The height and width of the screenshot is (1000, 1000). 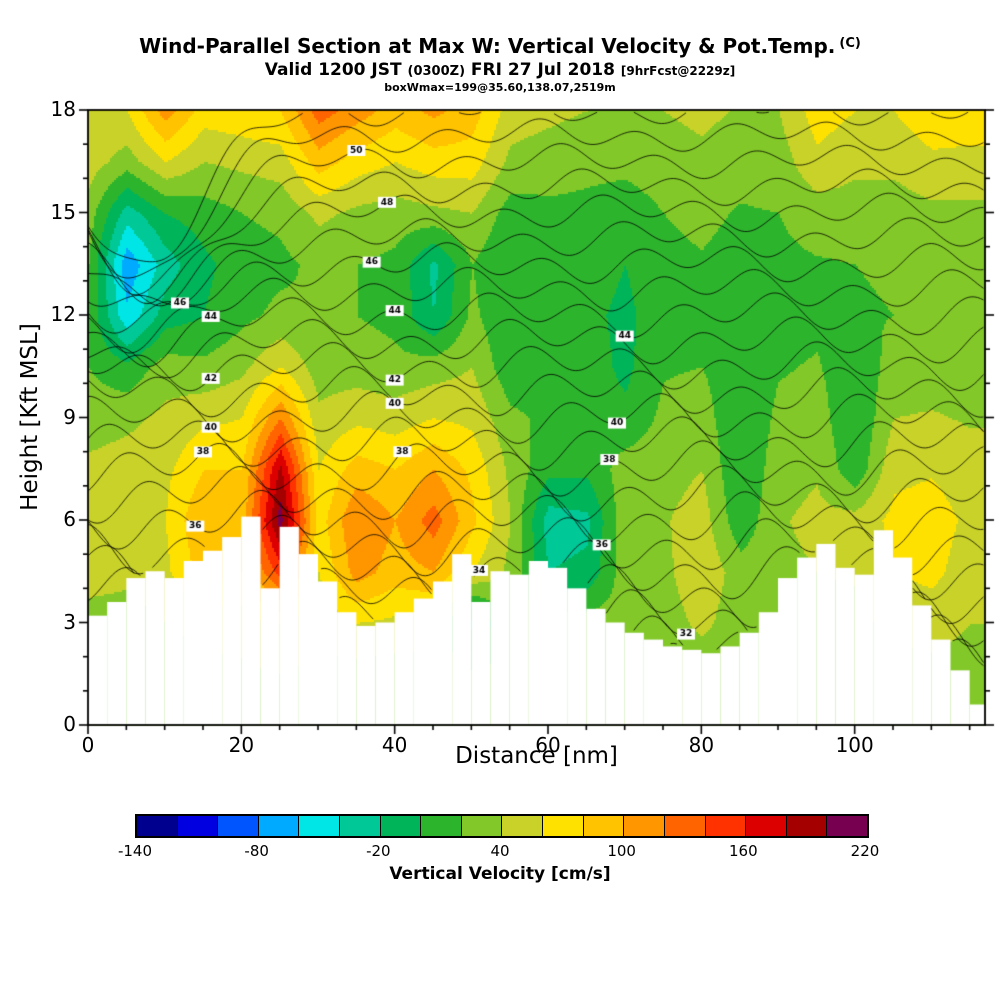 What do you see at coordinates (63, 109) in the screenshot?
I see `y-tick-label: 18` at bounding box center [63, 109].